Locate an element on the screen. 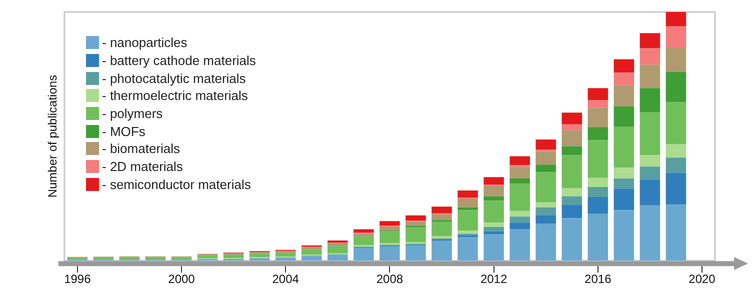 This screenshot has height=289, width=755. legend-label: - battery cathode materials is located at coordinates (179, 60).